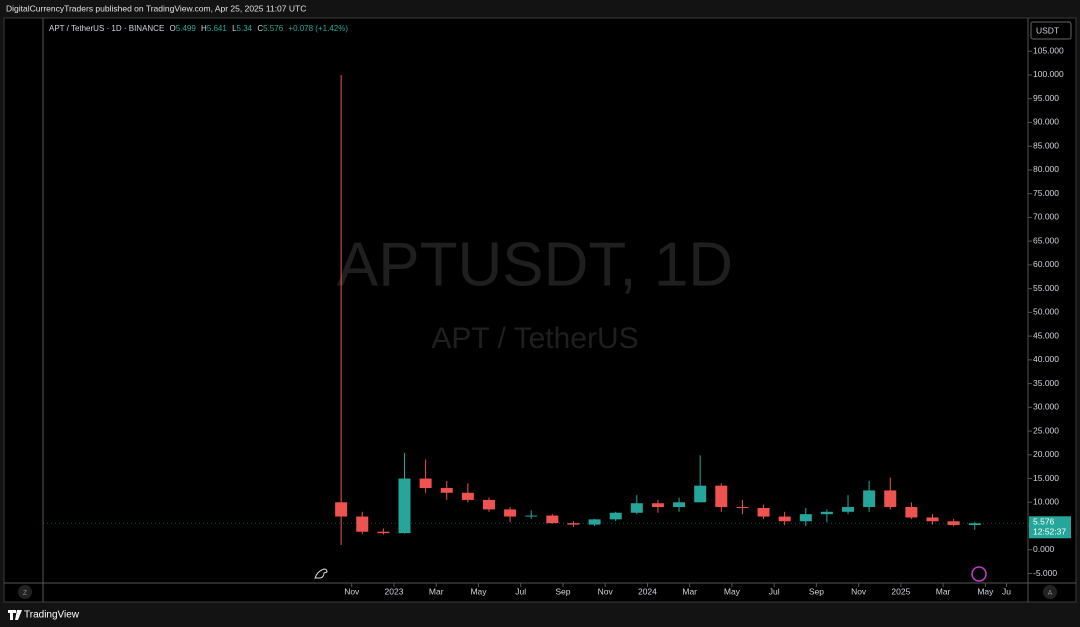 The image size is (1080, 627). I want to click on legend-label: H, so click(204, 28).